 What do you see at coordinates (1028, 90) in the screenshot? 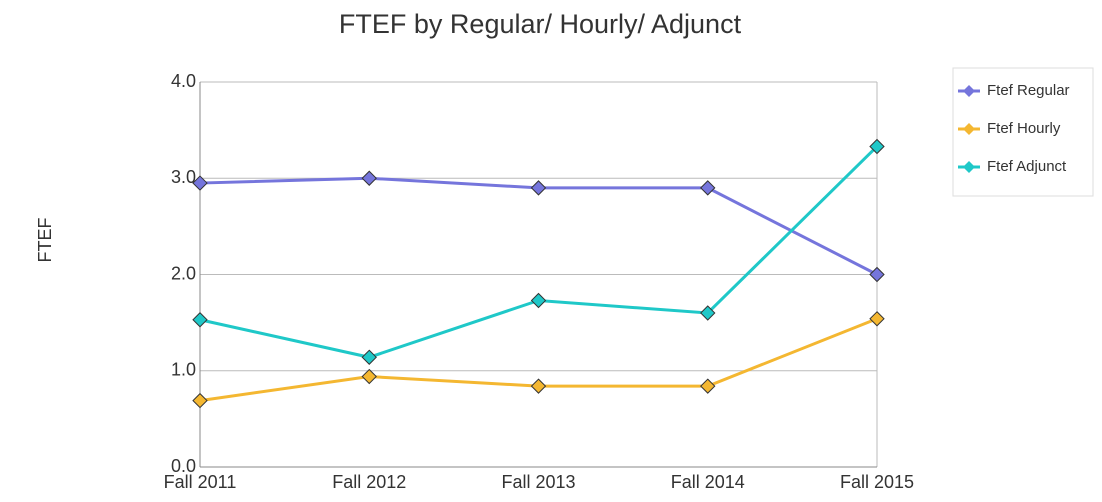
I see `legend-label: Ftef Regular` at bounding box center [1028, 90].